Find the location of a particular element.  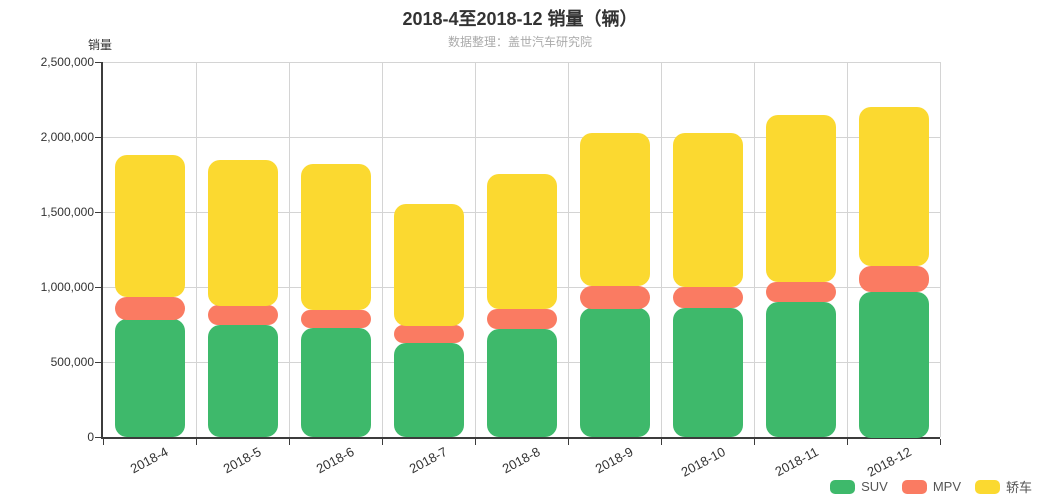

x-axis-label: 2018-10 is located at coordinates (703, 462).